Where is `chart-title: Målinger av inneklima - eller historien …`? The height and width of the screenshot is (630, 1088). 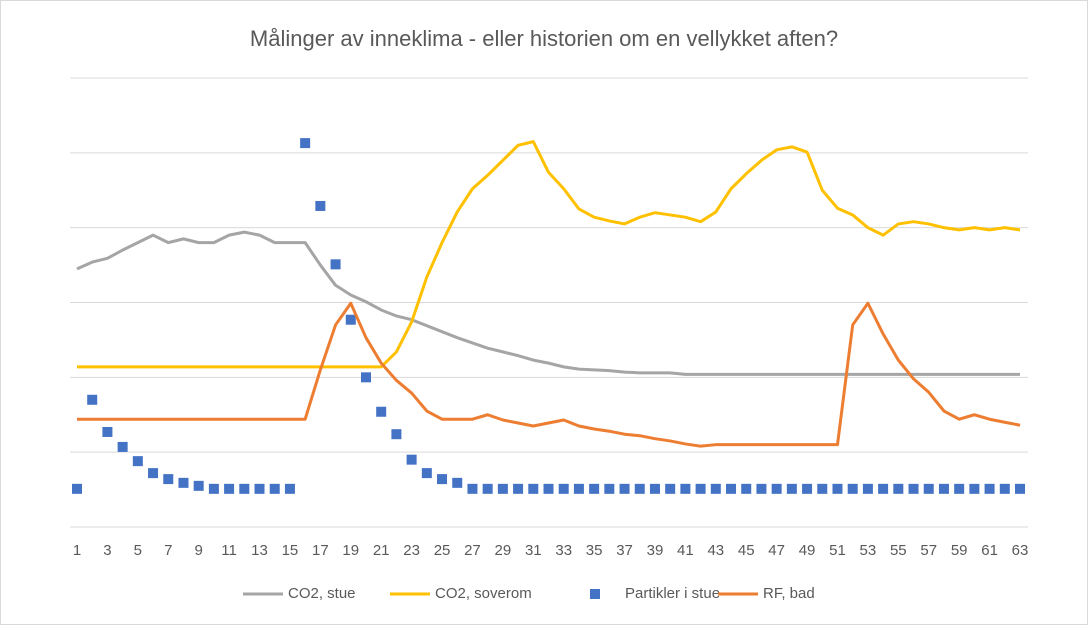 chart-title: Målinger av inneklima - eller historien … is located at coordinates (544, 38).